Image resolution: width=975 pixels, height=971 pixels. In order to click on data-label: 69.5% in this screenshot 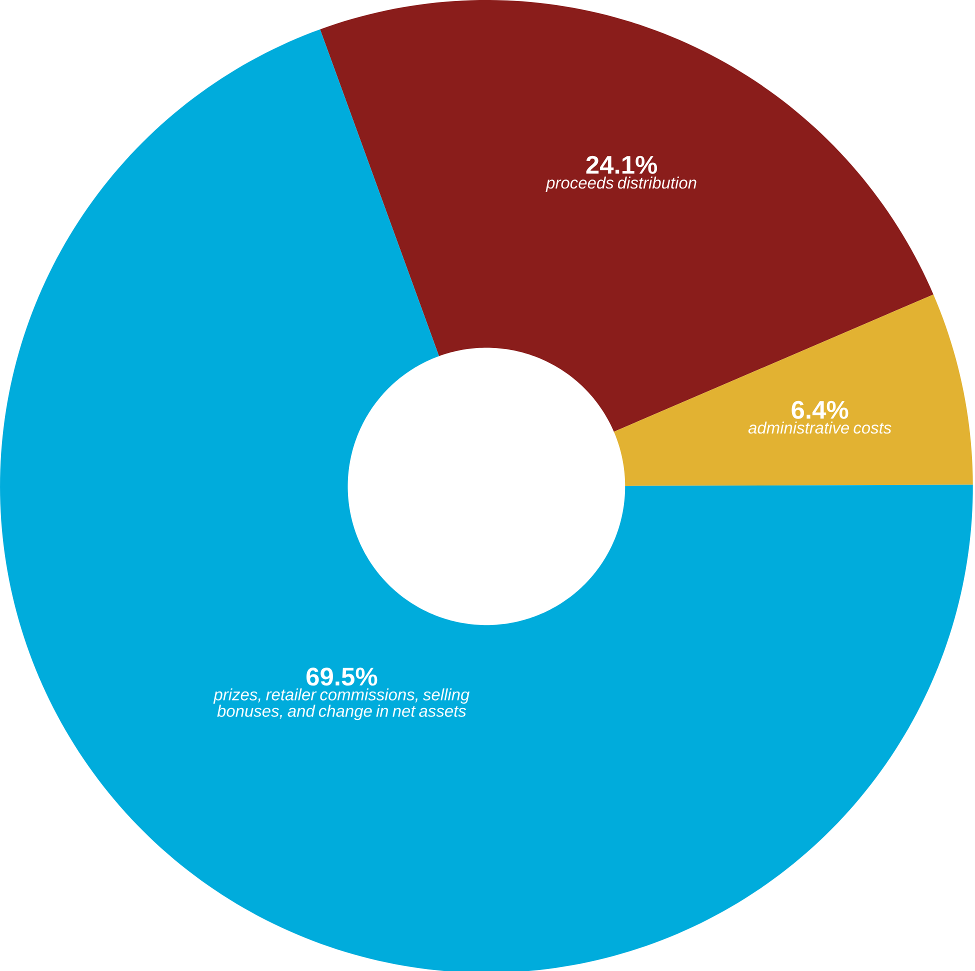, I will do `click(342, 677)`.